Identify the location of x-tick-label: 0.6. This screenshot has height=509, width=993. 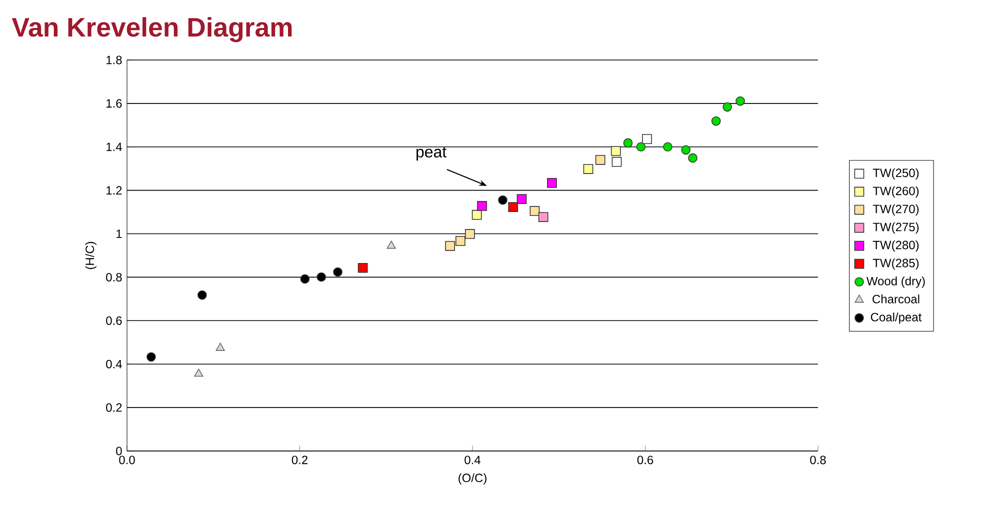
(645, 460).